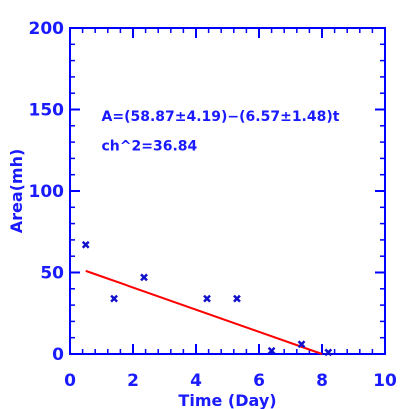  Describe the element at coordinates (227, 400) in the screenshot. I see `x-axis-title: Time (Day)` at that location.